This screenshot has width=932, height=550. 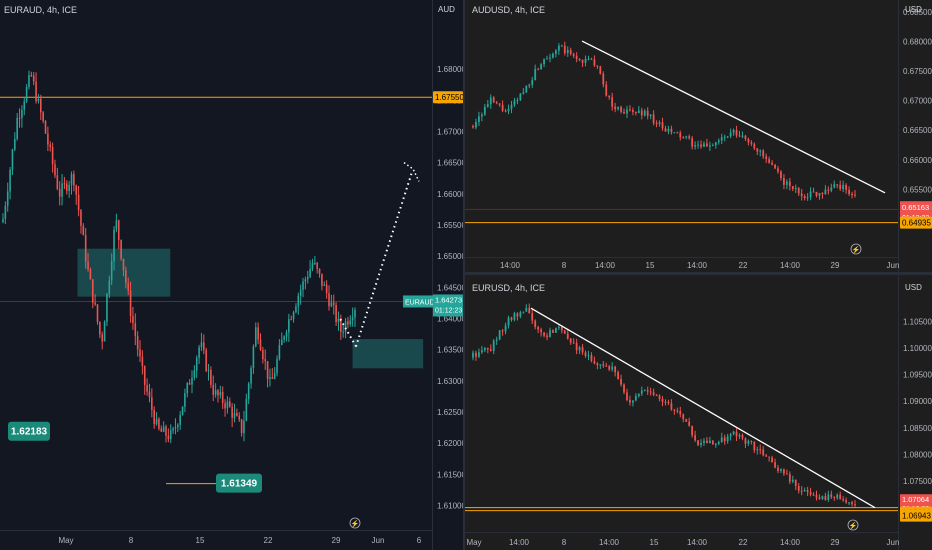 What do you see at coordinates (913, 287) in the screenshot?
I see `price-unit-label: USD` at bounding box center [913, 287].